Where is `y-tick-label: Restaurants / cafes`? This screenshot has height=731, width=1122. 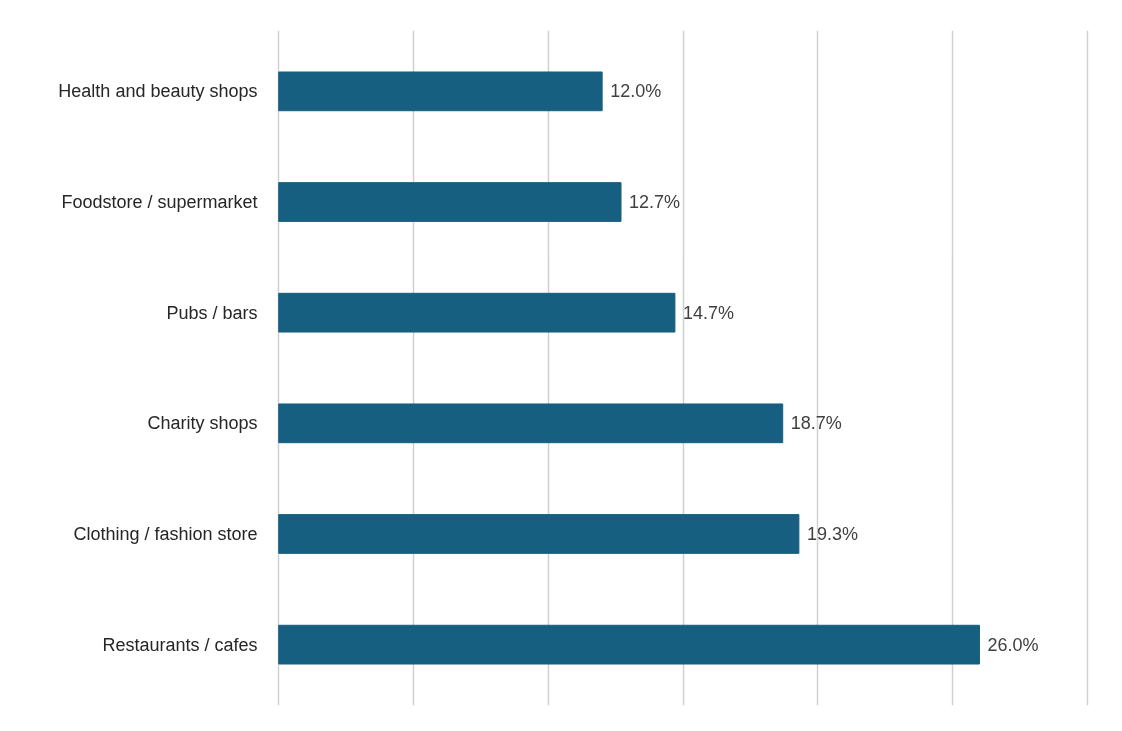 y-tick-label: Restaurants / cafes is located at coordinates (180, 644).